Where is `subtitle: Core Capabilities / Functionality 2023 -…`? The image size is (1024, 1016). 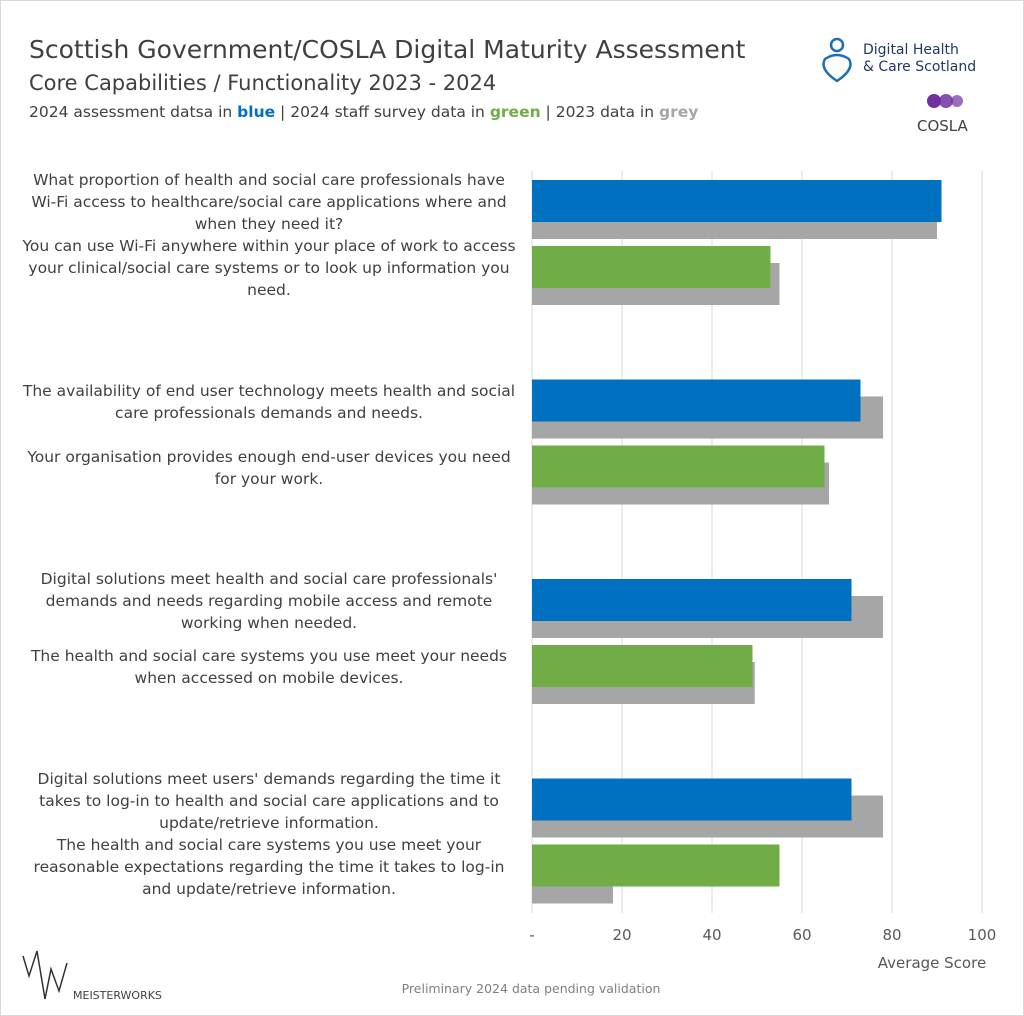
subtitle: Core Capabilities / Functionality 2023 -… is located at coordinates (263, 83).